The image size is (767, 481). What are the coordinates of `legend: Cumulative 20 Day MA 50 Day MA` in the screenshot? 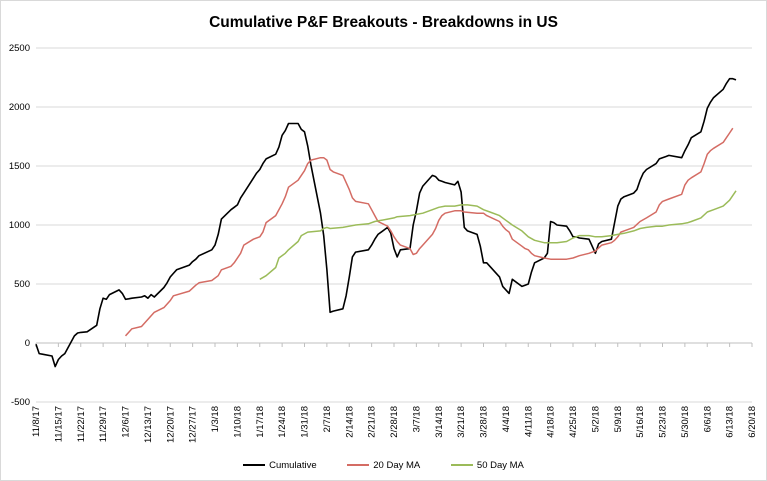 It's located at (383, 464).